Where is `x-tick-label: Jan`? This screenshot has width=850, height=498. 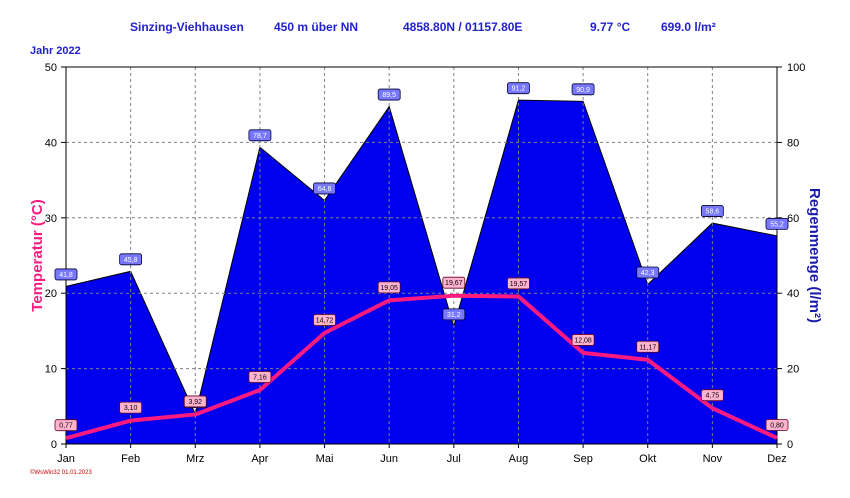
x-tick-label: Jan is located at coordinates (66, 459).